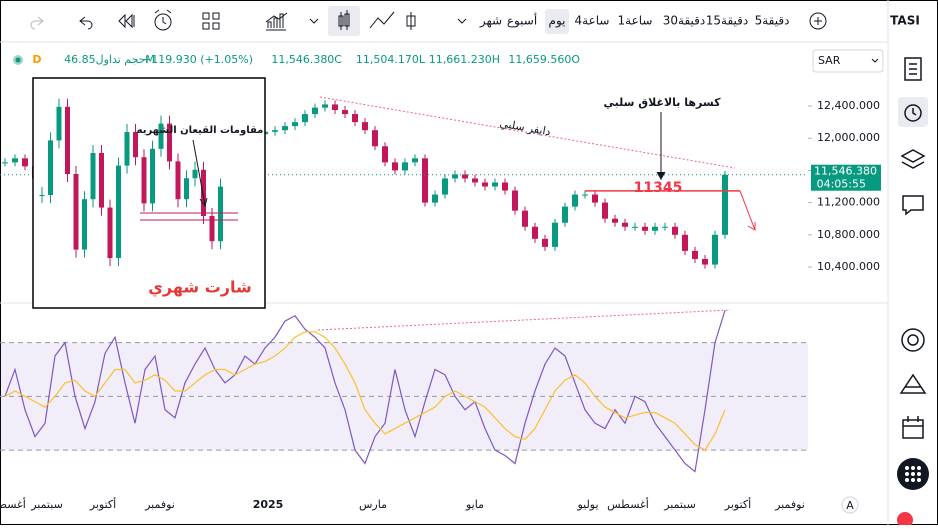 The image size is (938, 529). Describe the element at coordinates (772, 21) in the screenshot. I see `interval: 5دقيقة` at that location.